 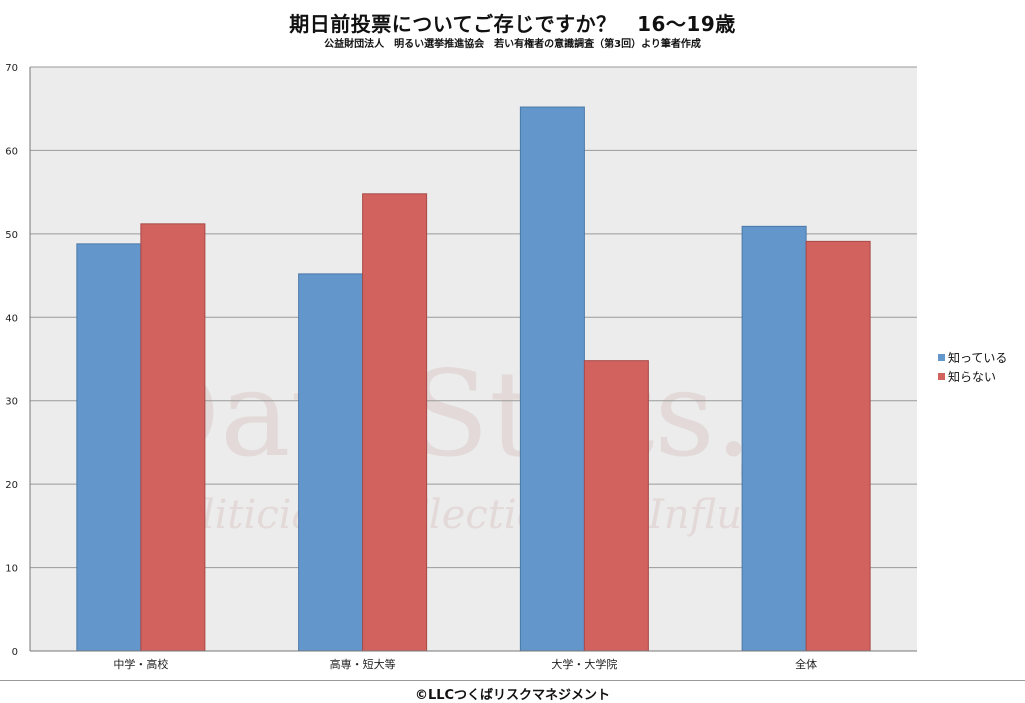 I want to click on y-tick-label: 10, so click(x=11, y=569).